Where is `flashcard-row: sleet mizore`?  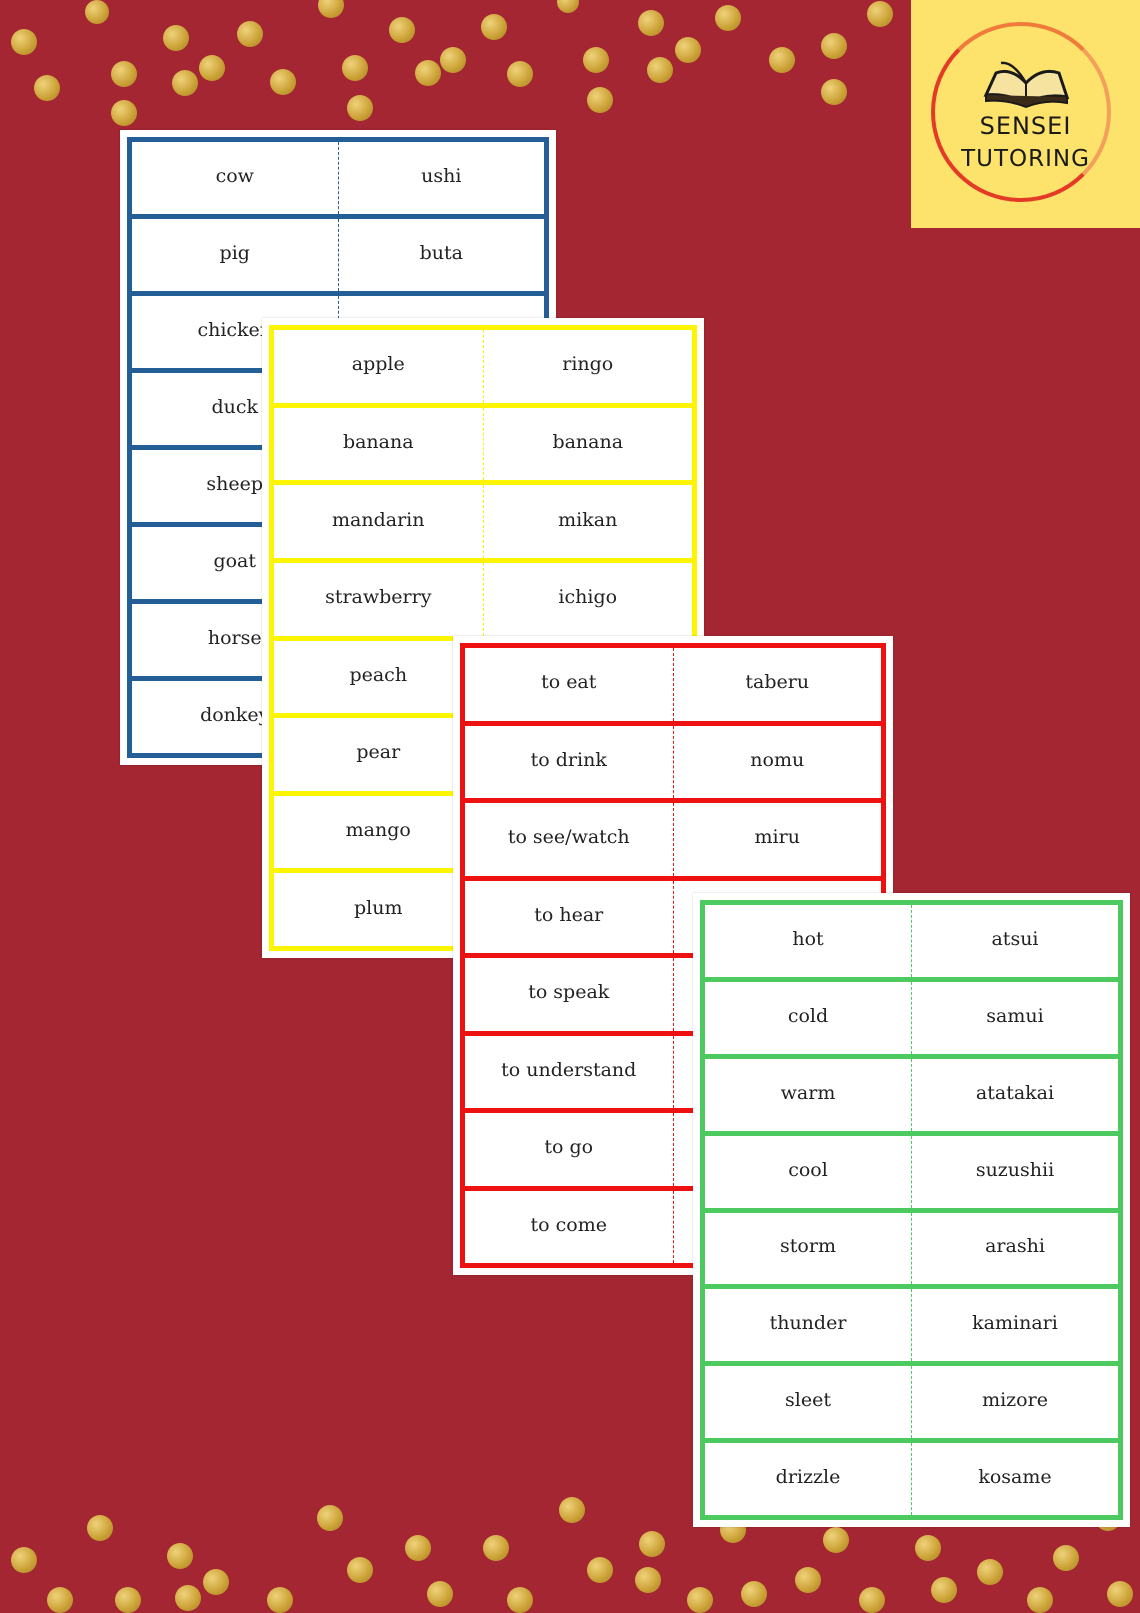
flashcard-row: sleet mizore is located at coordinates (911, 1405).